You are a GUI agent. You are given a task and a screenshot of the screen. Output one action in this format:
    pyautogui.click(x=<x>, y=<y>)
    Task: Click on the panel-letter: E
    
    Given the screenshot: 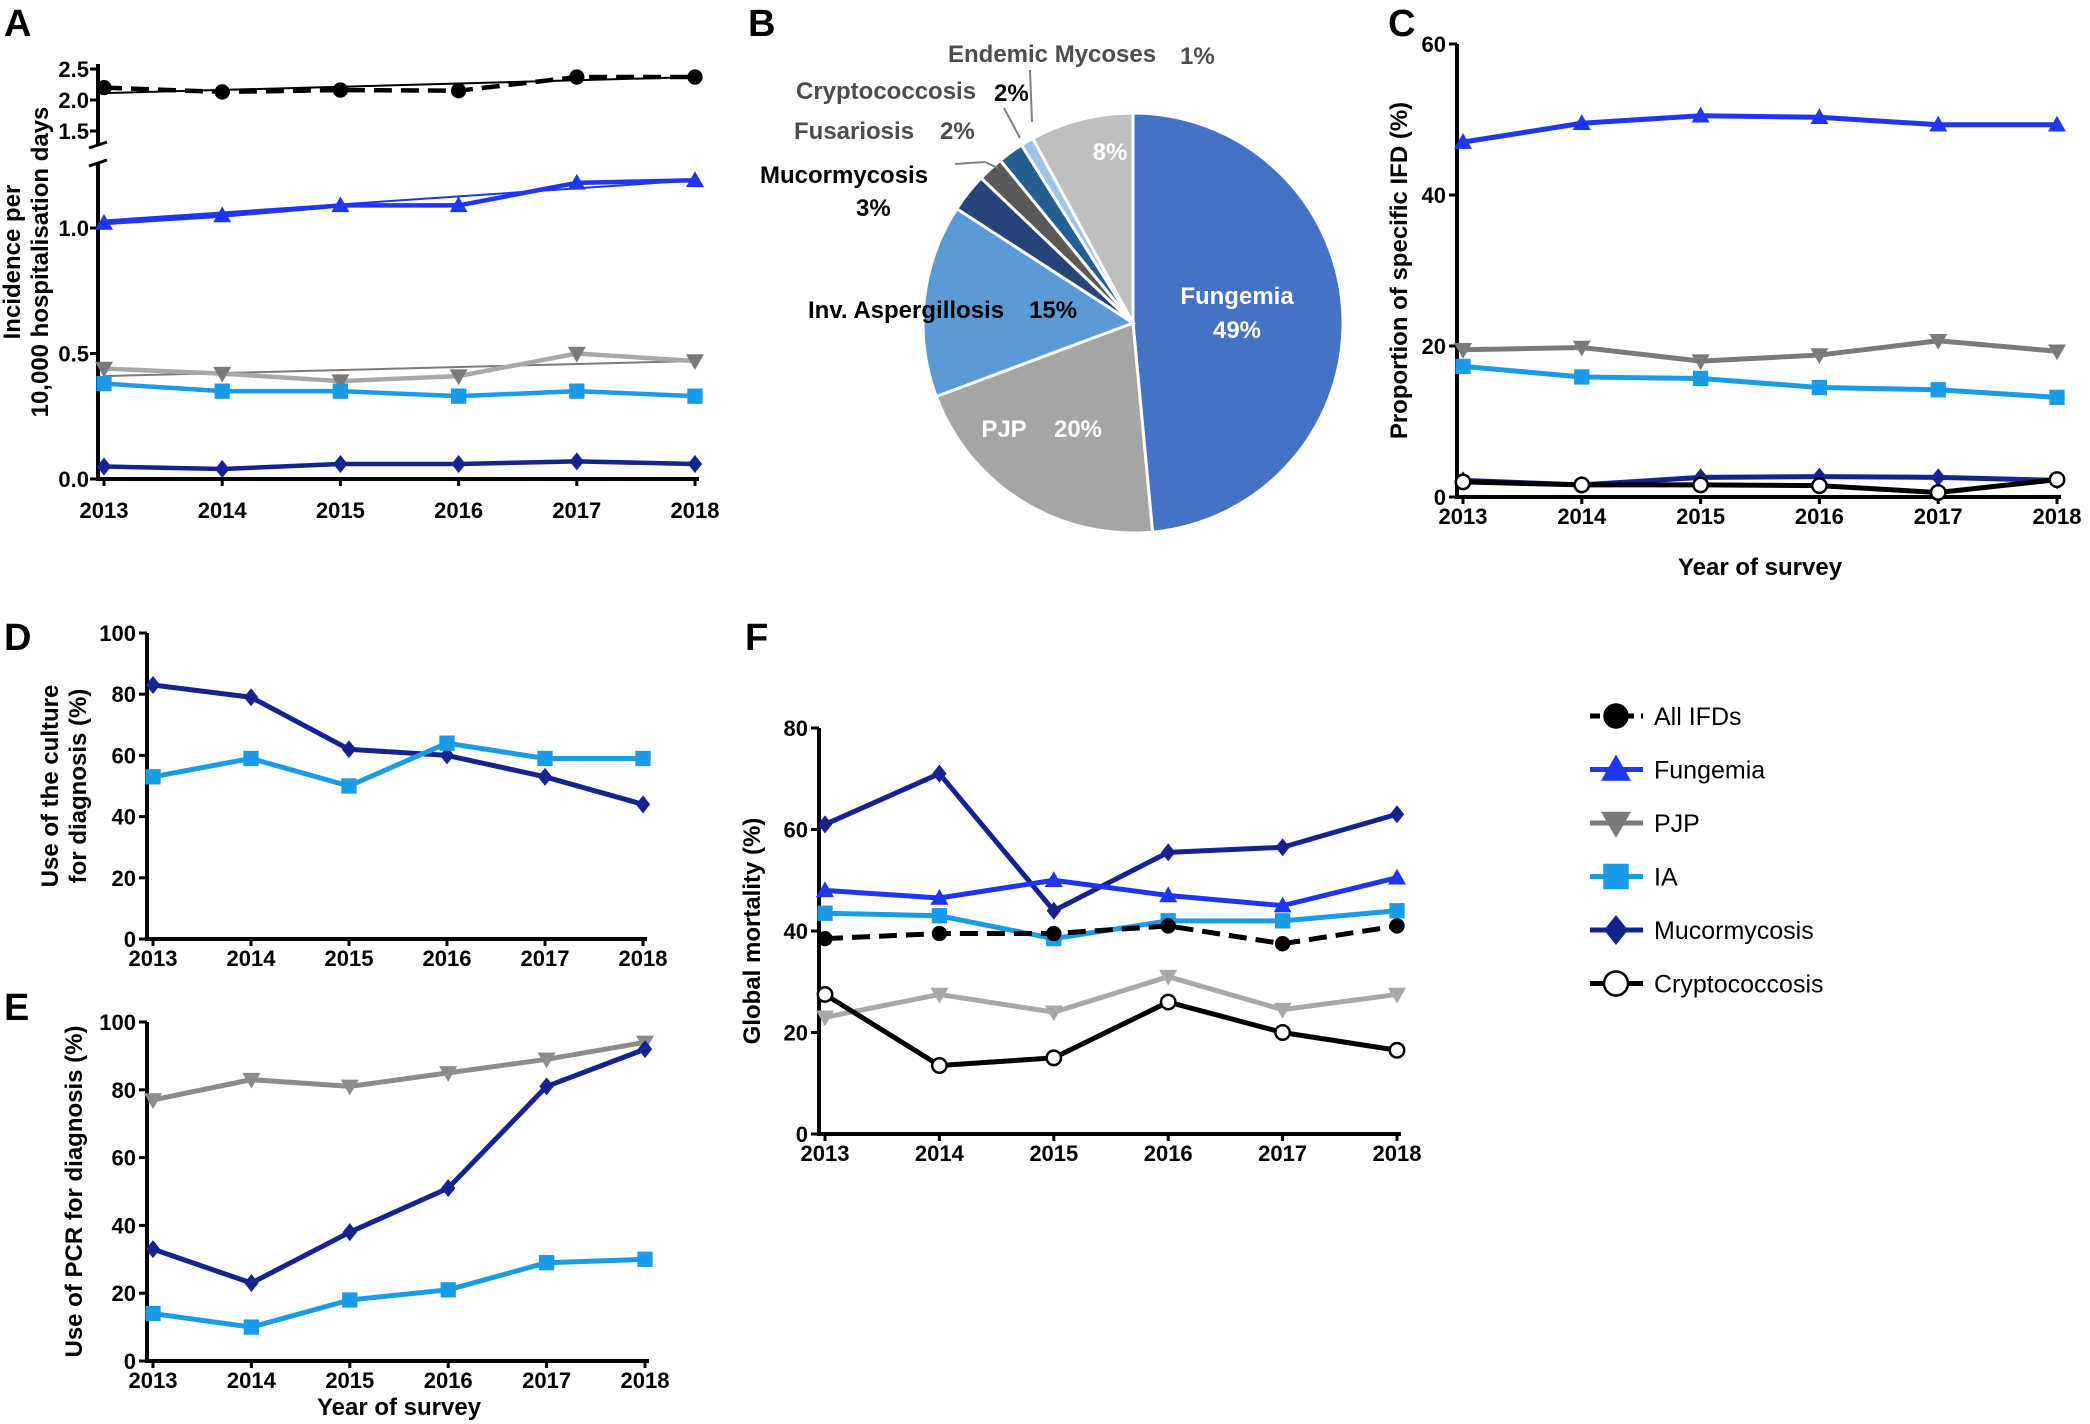 What is the action you would take?
    pyautogui.click(x=16, y=1008)
    